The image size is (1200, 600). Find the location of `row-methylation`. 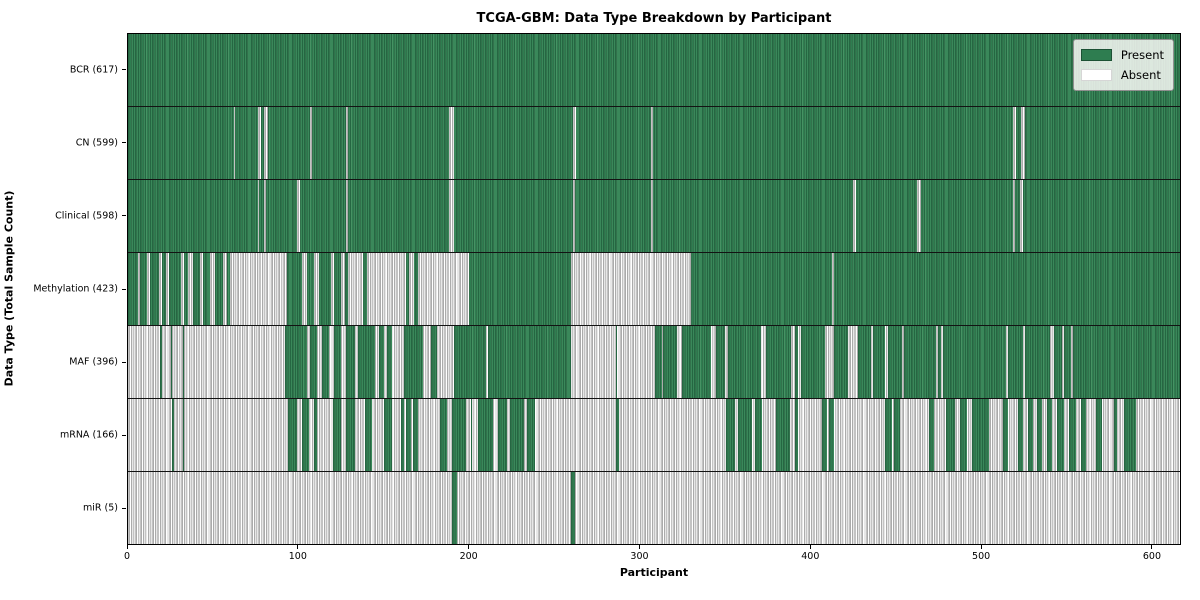

row-methylation is located at coordinates (654, 288).